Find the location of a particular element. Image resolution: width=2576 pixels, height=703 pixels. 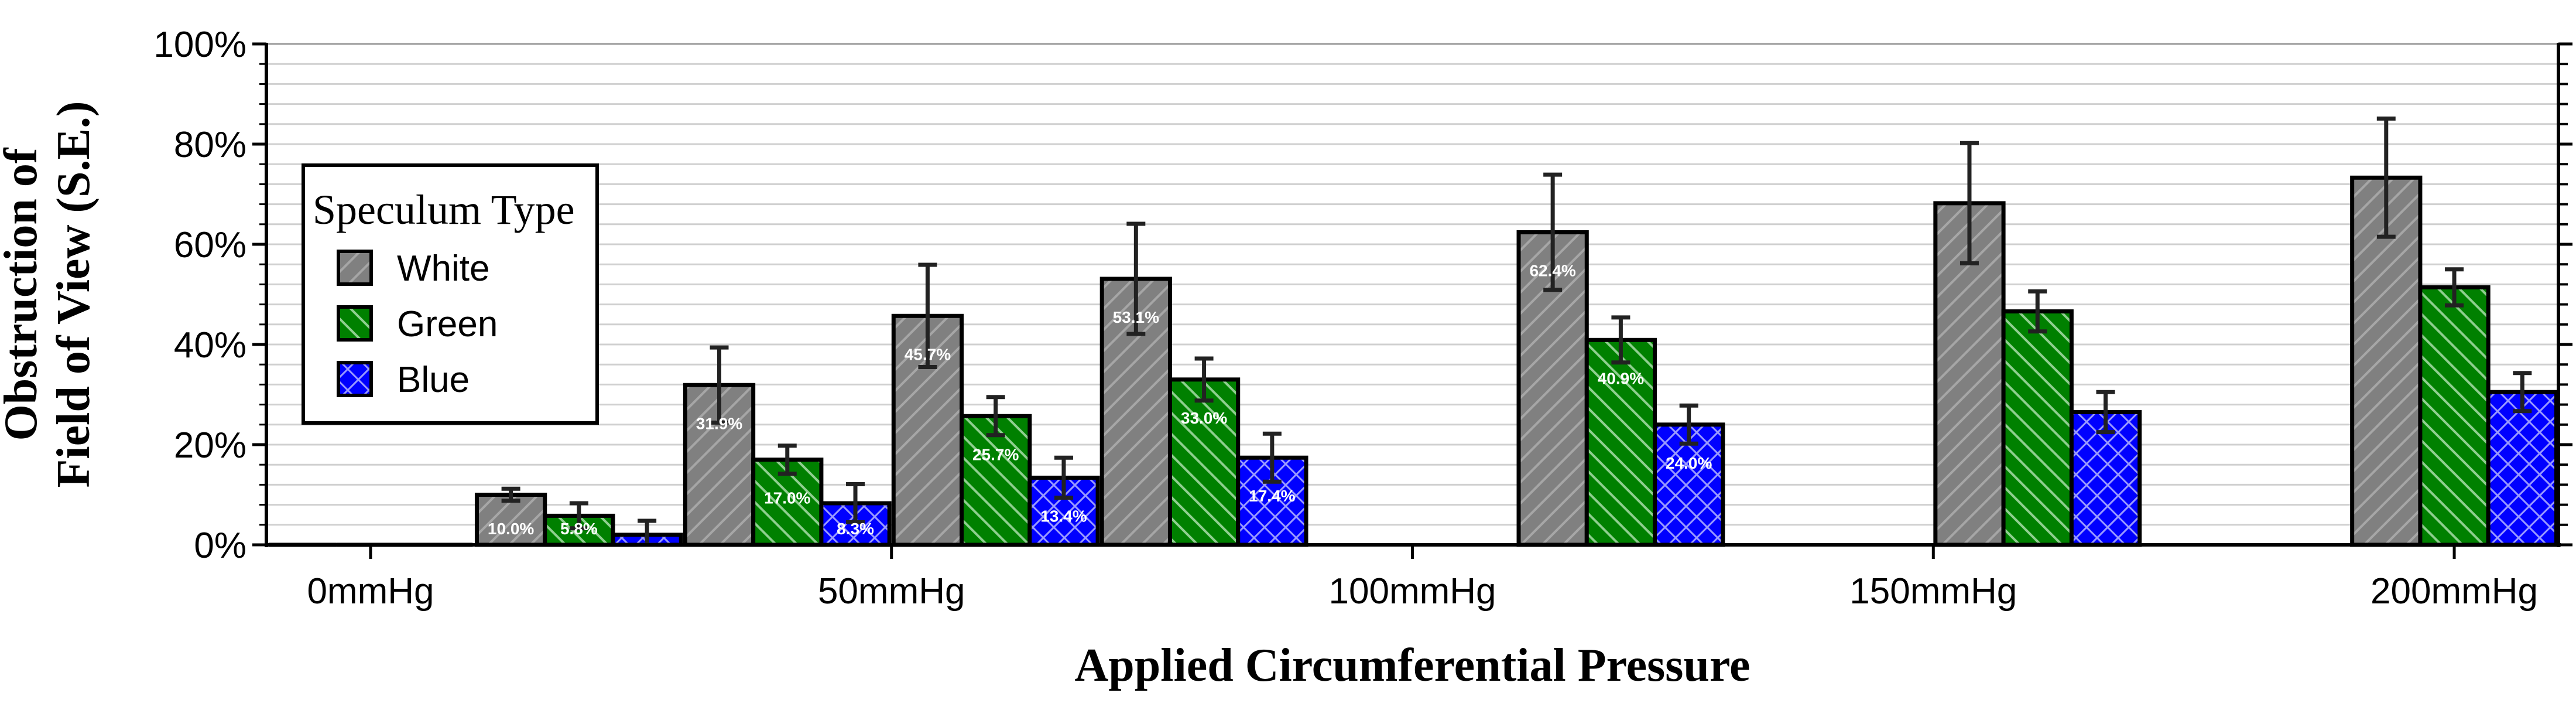

bar-data-label: 53.1% is located at coordinates (1136, 317).